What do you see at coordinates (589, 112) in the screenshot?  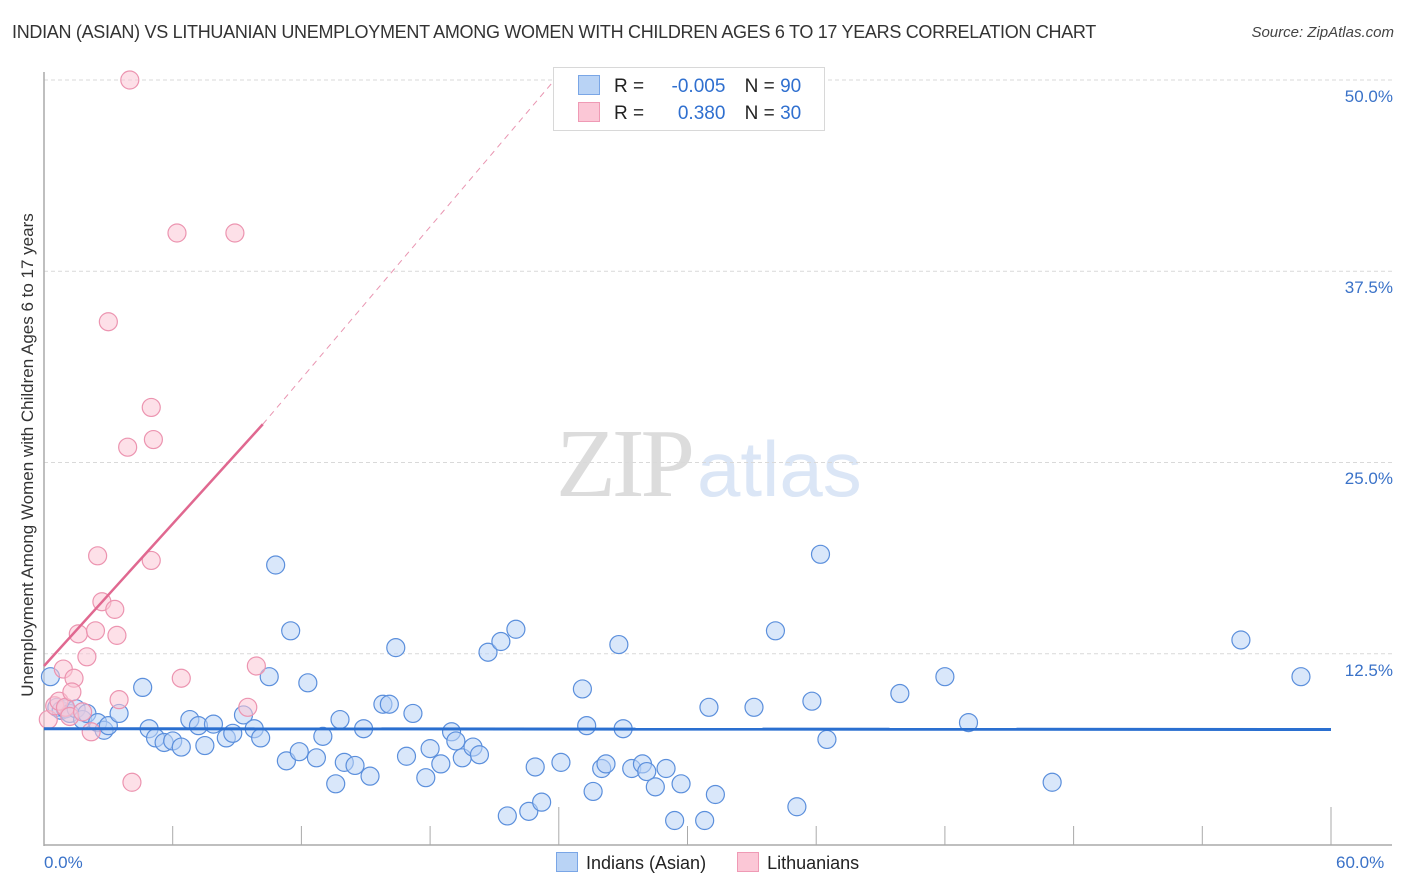 I see `pink-swatch-icon` at bounding box center [589, 112].